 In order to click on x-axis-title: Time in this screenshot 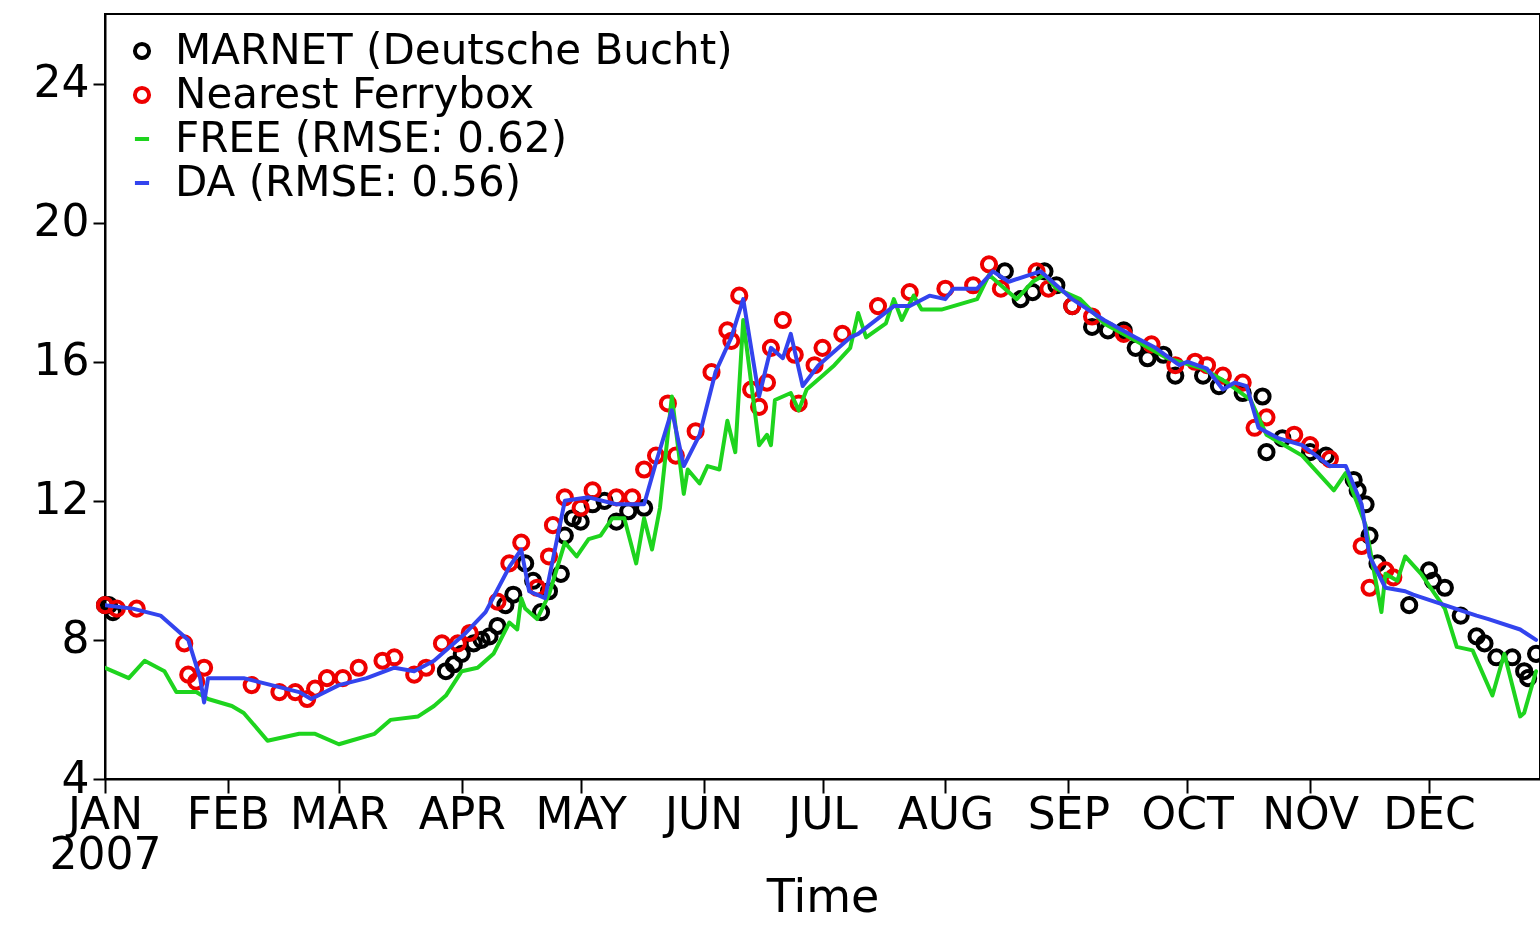, I will do `click(822, 895)`.